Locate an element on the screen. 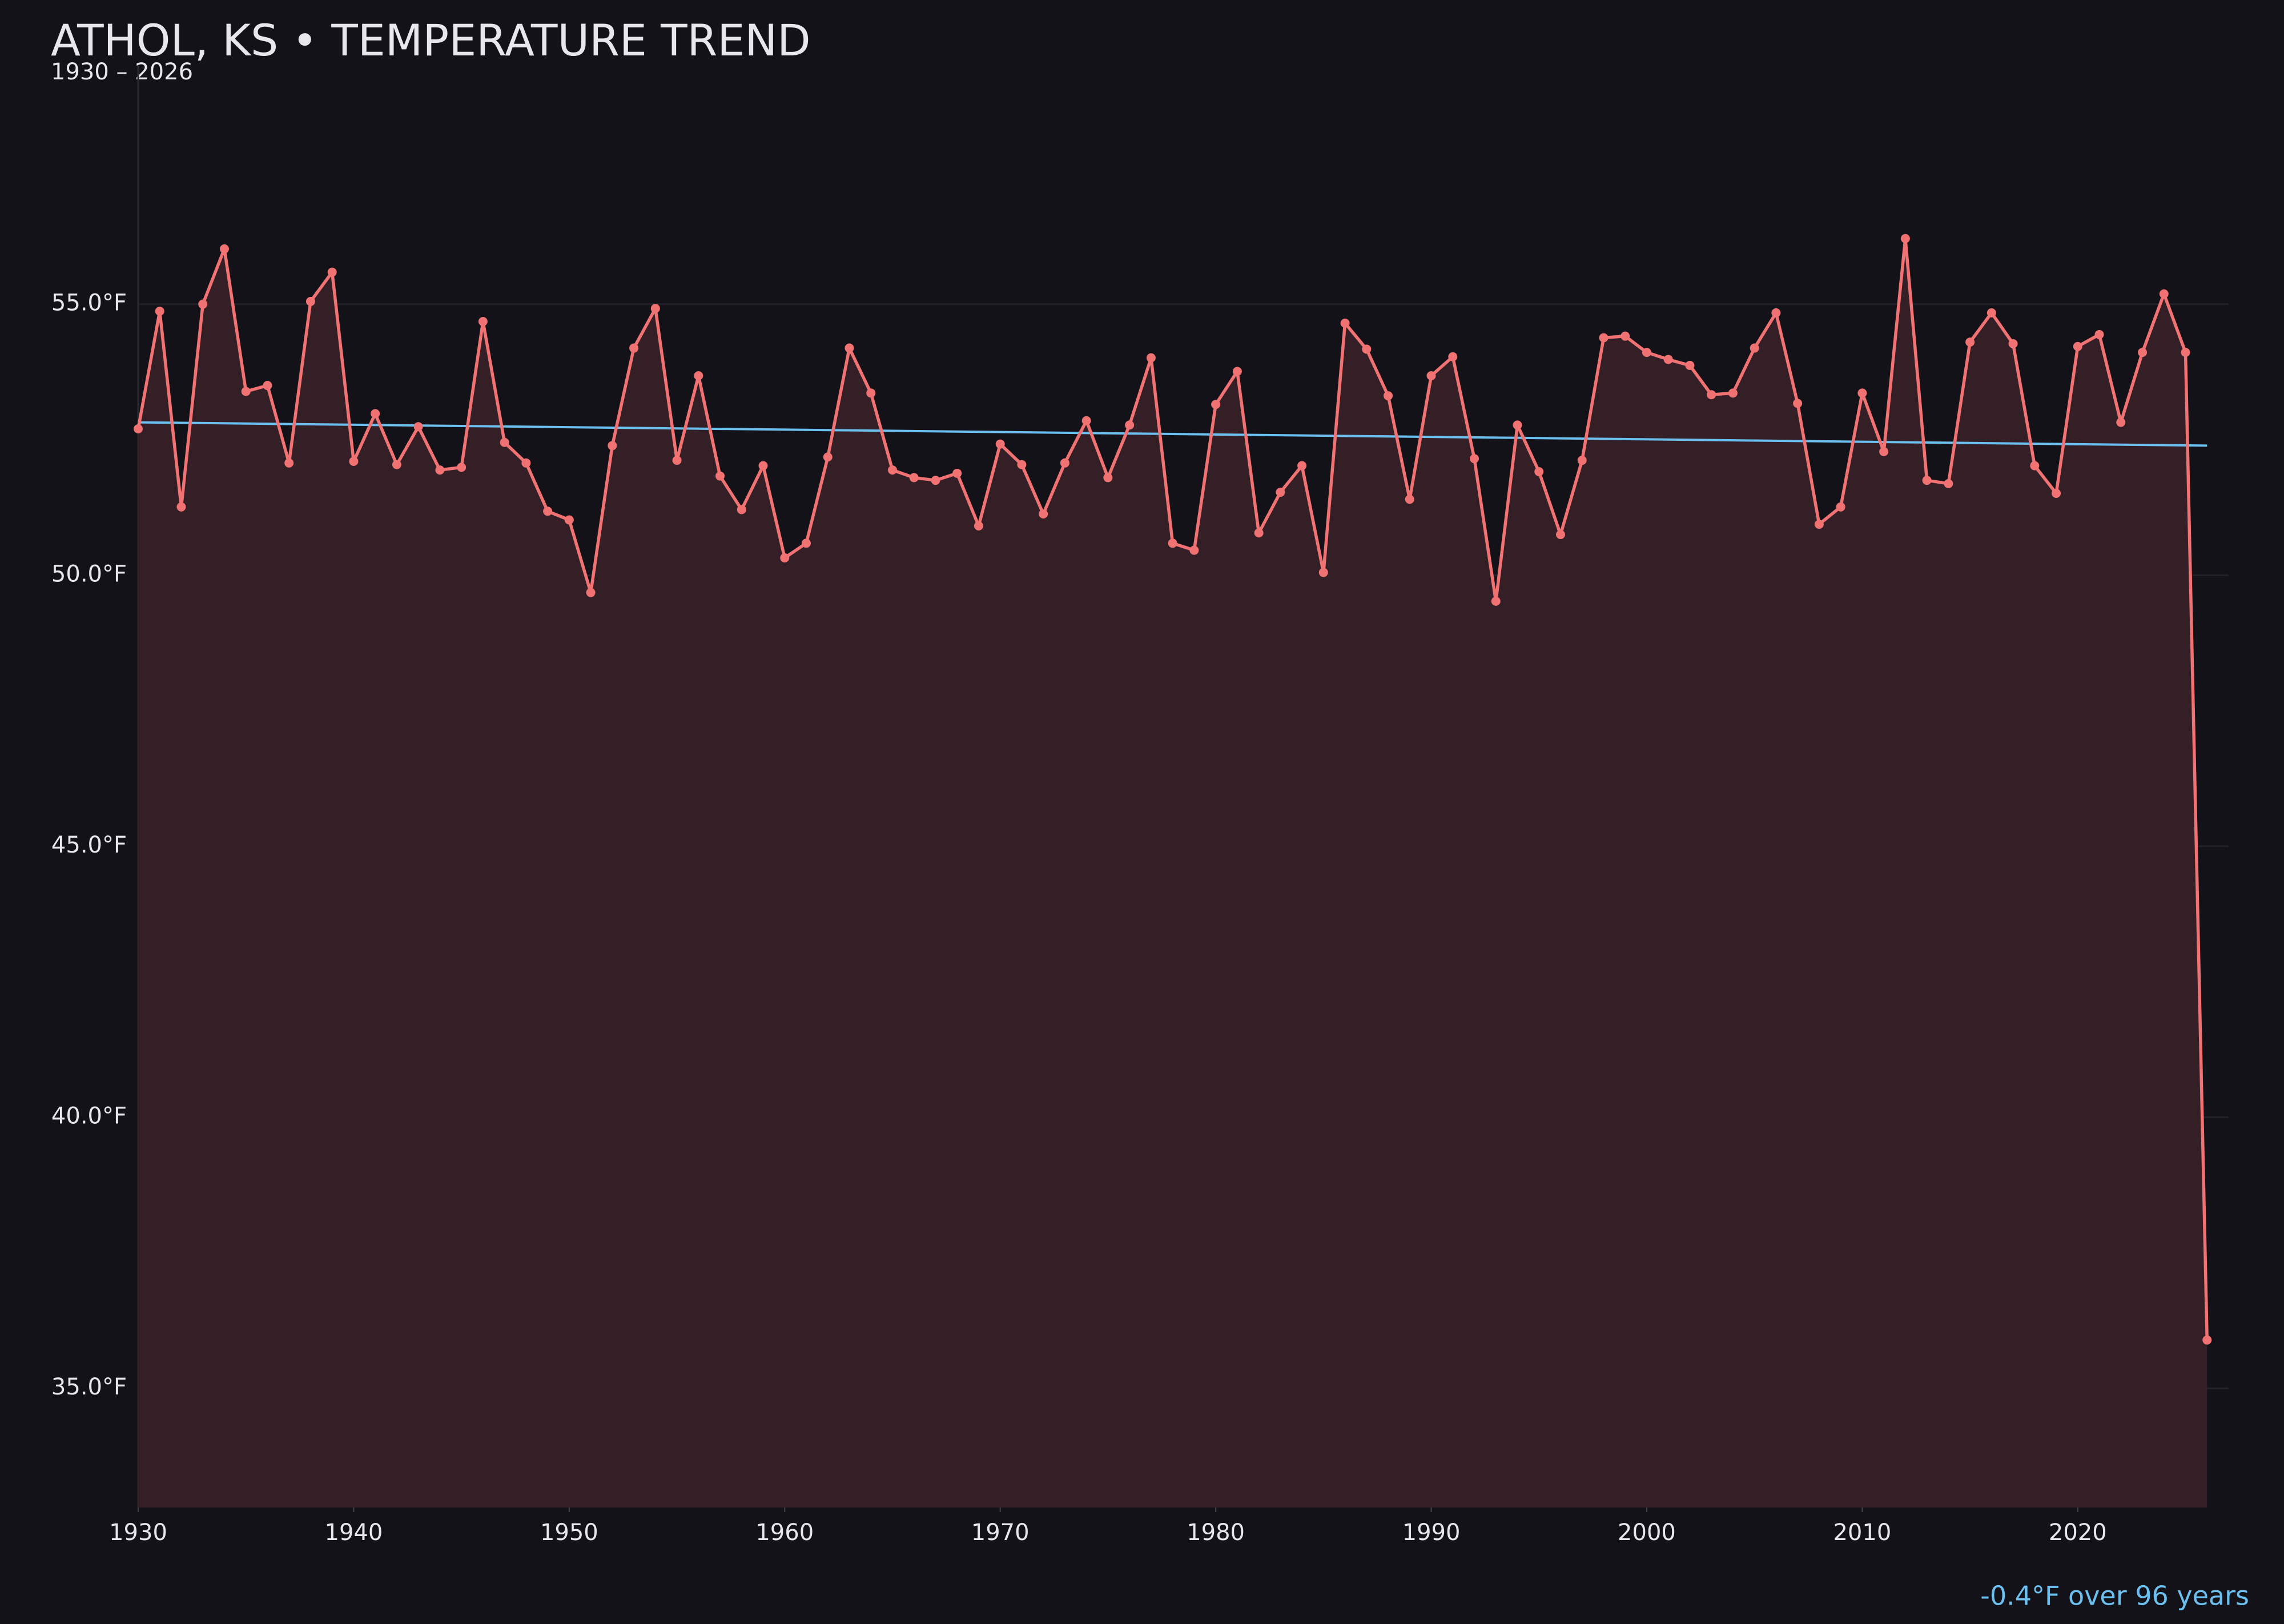 The width and height of the screenshot is (2284, 1624). trend-line is located at coordinates (1172, 434).